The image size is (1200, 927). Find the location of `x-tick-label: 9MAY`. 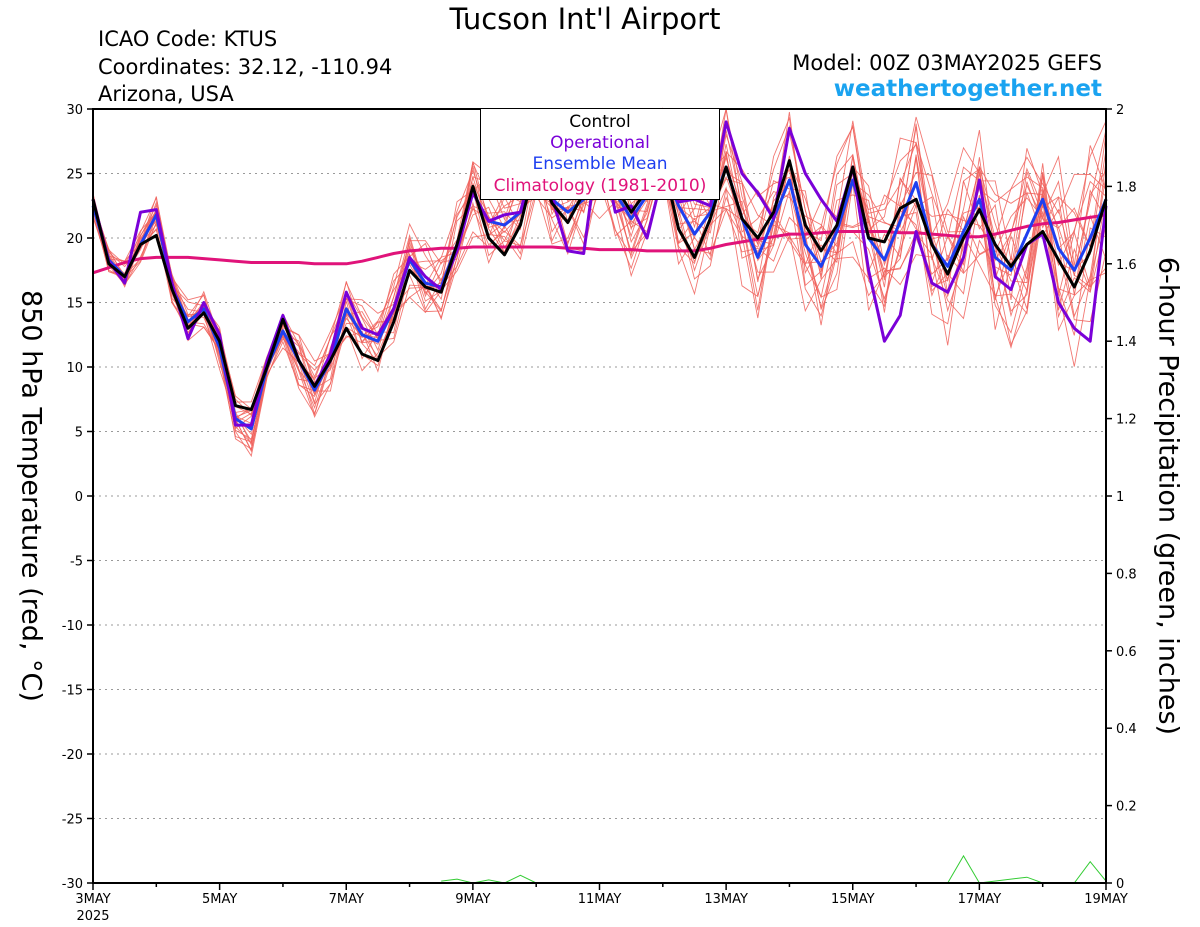

x-tick-label: 9MAY is located at coordinates (472, 899).